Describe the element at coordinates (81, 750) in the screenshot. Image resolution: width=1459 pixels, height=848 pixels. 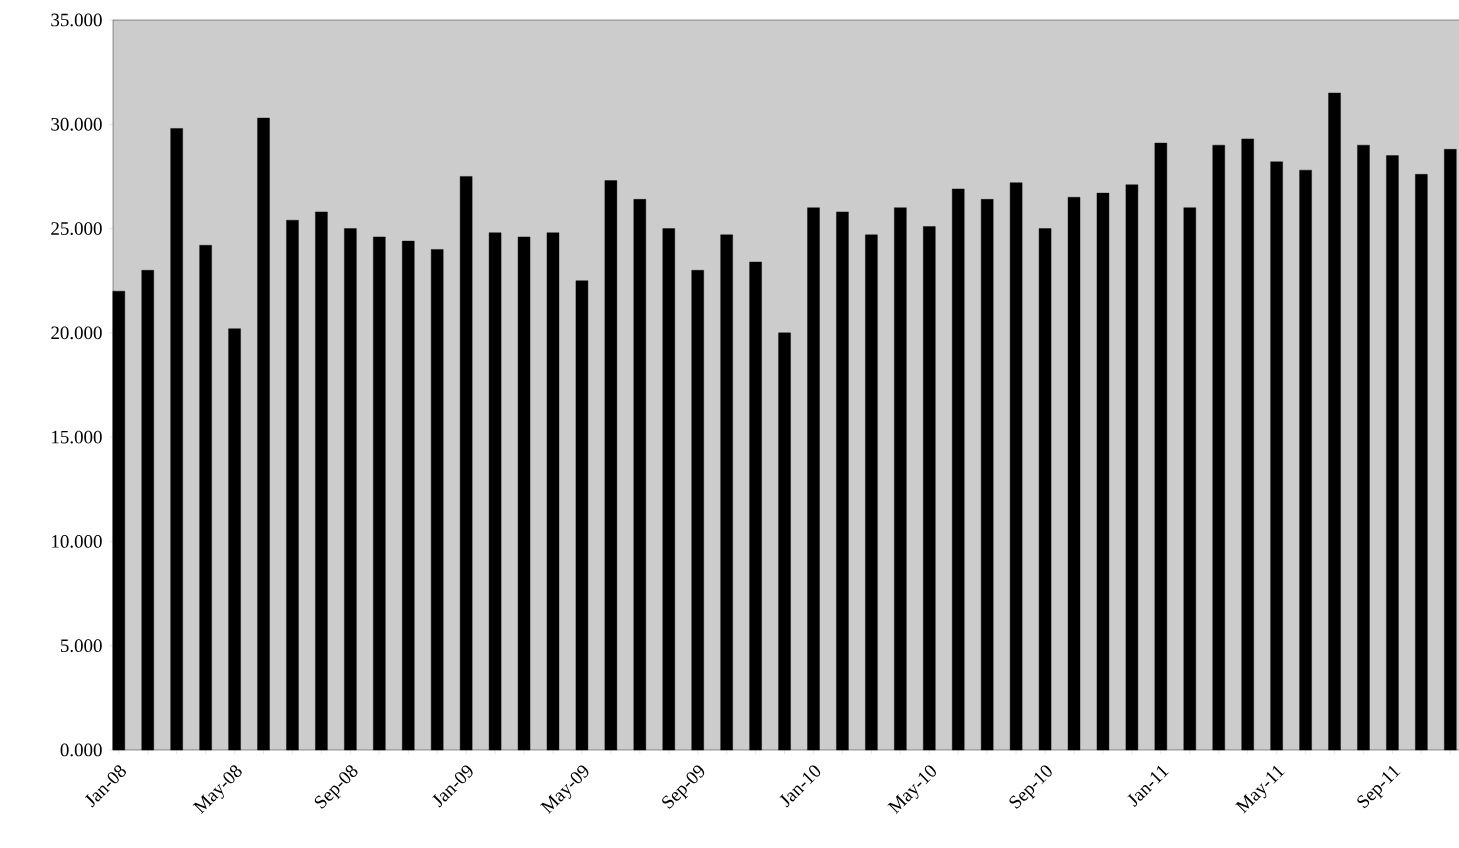
I see `y-tick-label: 0.000` at that location.